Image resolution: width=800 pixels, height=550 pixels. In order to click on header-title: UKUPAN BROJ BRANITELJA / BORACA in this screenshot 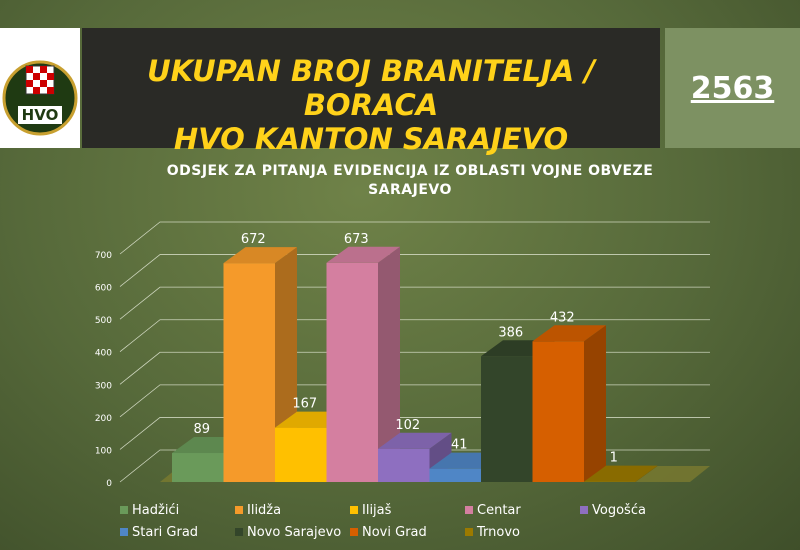, I will do `click(371, 88)`.